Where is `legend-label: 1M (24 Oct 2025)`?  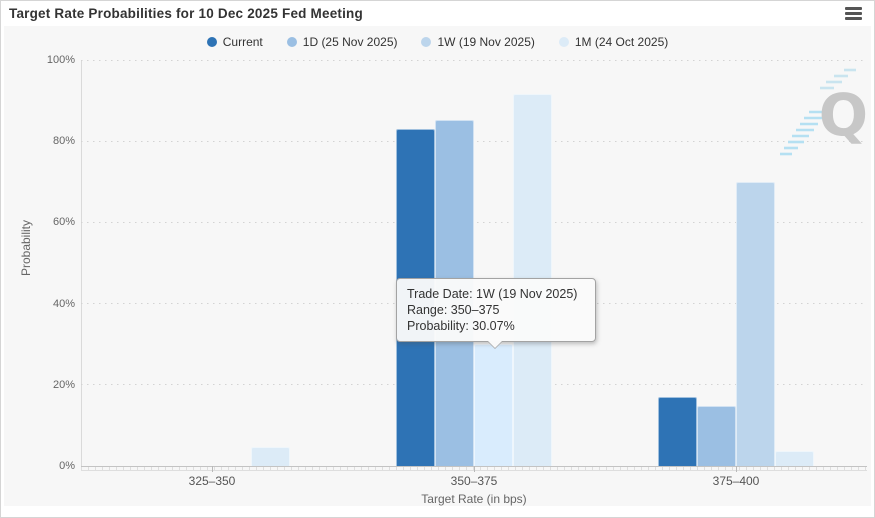
legend-label: 1M (24 Oct 2025) is located at coordinates (621, 42).